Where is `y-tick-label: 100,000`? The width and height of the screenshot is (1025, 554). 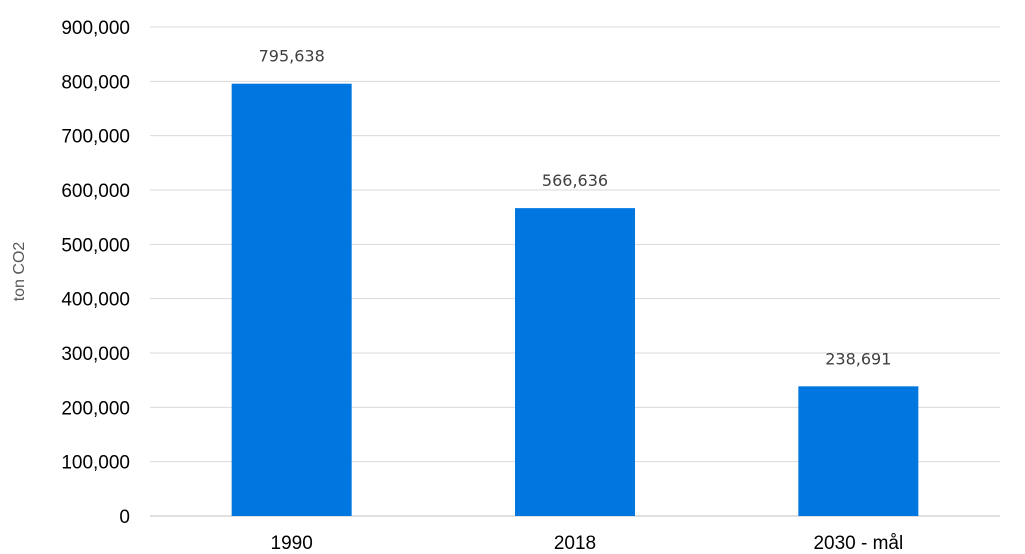
y-tick-label: 100,000 is located at coordinates (95, 463).